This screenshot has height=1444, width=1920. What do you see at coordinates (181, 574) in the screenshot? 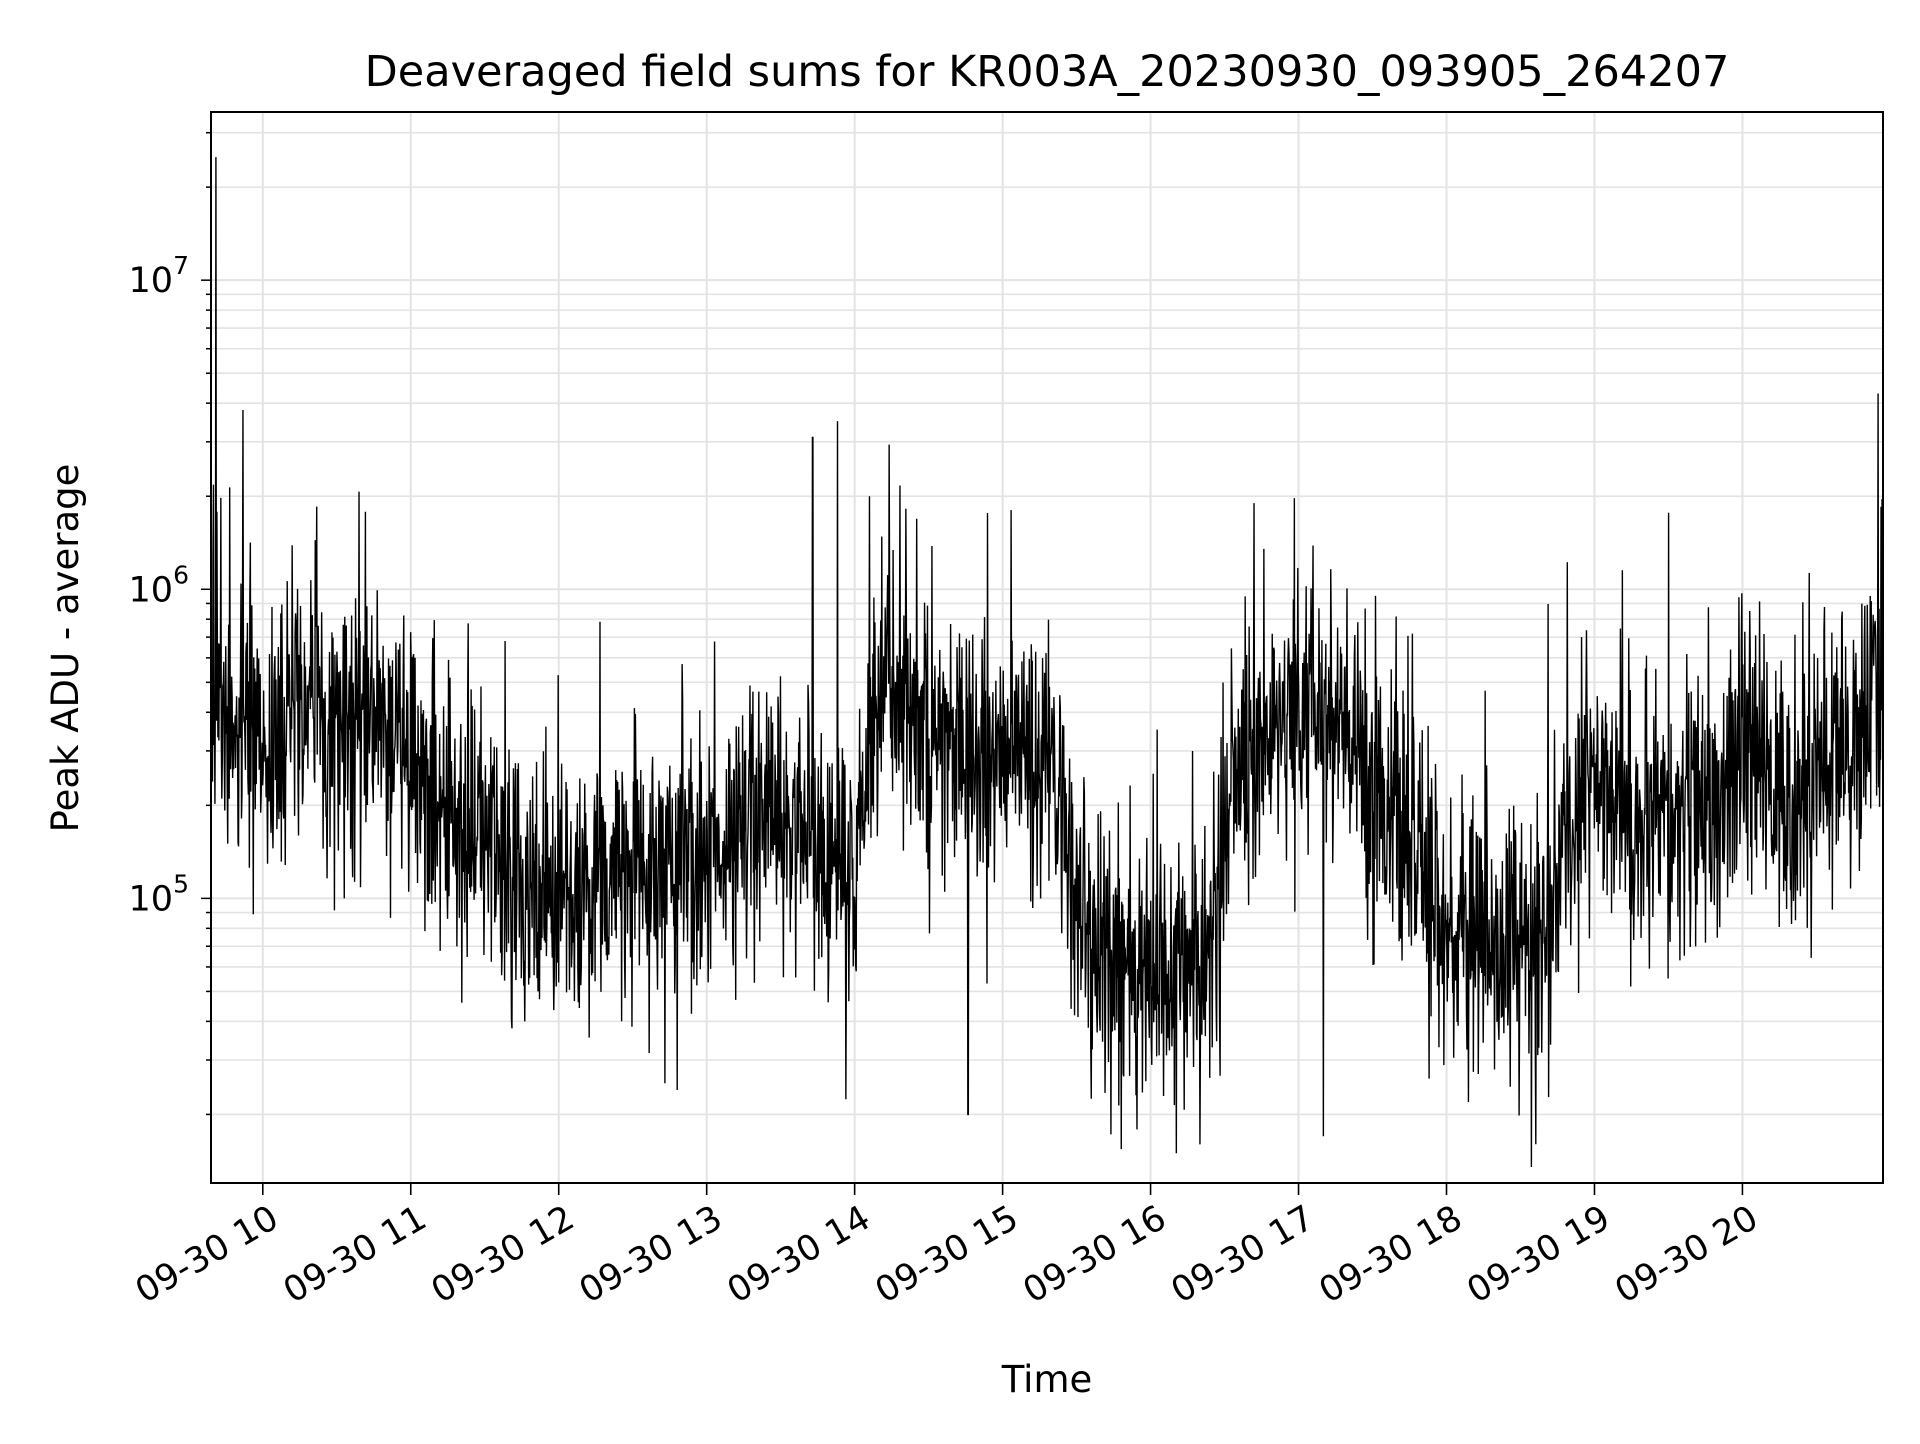
I see `y-tick-exponent: 6` at bounding box center [181, 574].